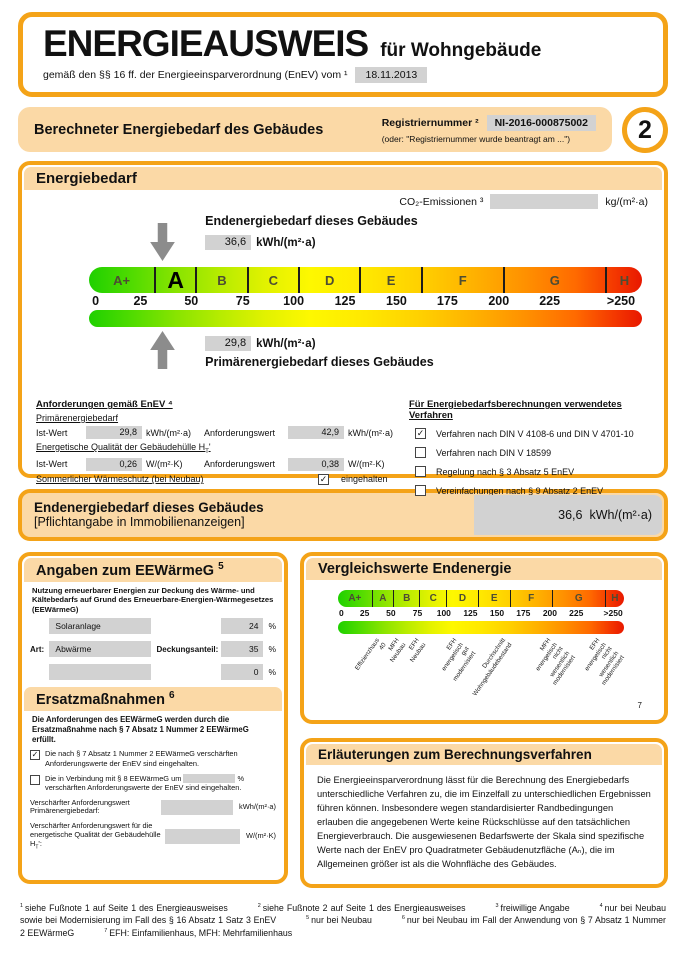 This screenshot has width=686, height=960. Describe the element at coordinates (257, 807) in the screenshot. I see `stricter-primary-req-unit: kWh/(m²·a)` at that location.